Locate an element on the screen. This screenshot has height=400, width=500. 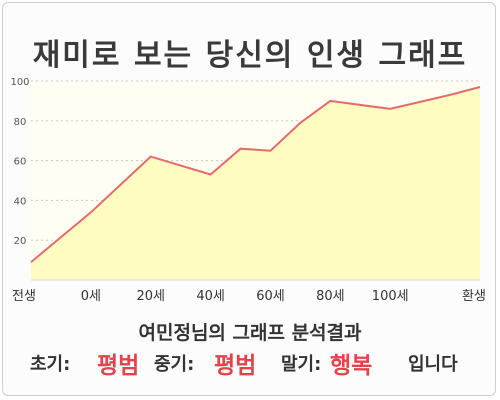
y-tick-label: 40 is located at coordinates (20, 201).